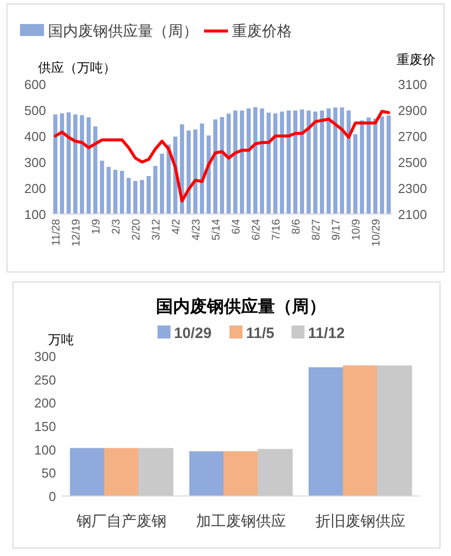 The width and height of the screenshot is (451, 556). I want to click on x-tick-label: 8/27, so click(316, 229).